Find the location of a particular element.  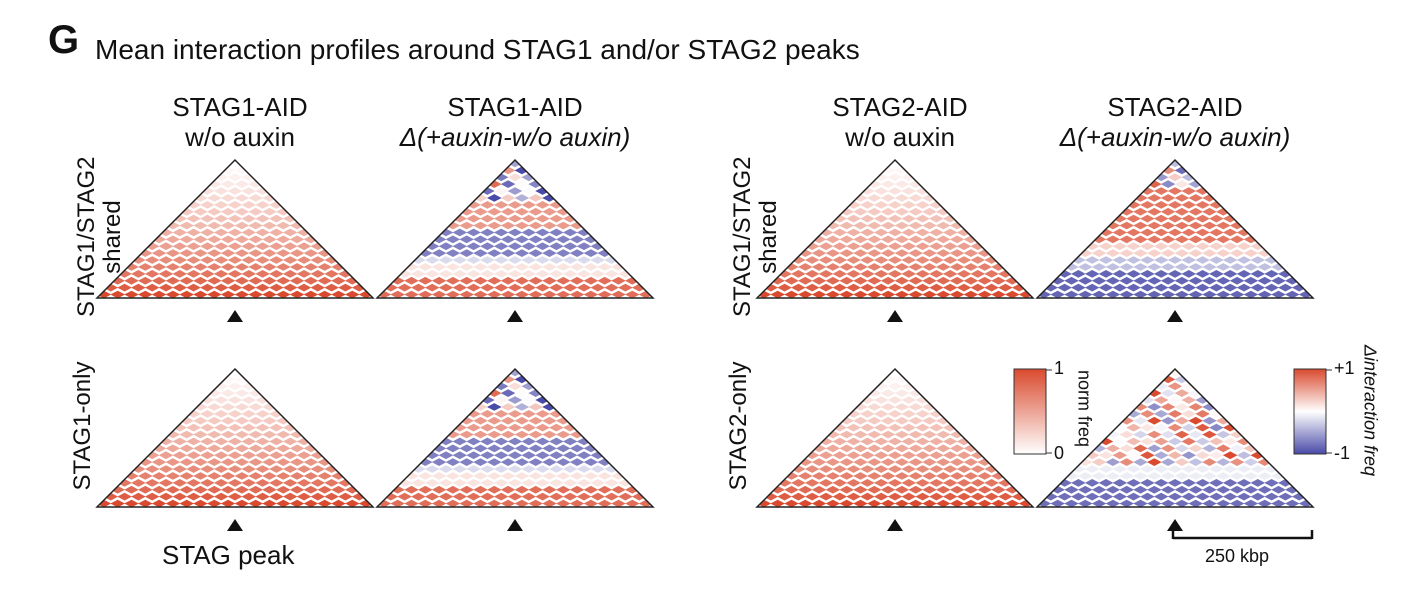

colorbar-delta-interaction is located at coordinates (1310, 411).